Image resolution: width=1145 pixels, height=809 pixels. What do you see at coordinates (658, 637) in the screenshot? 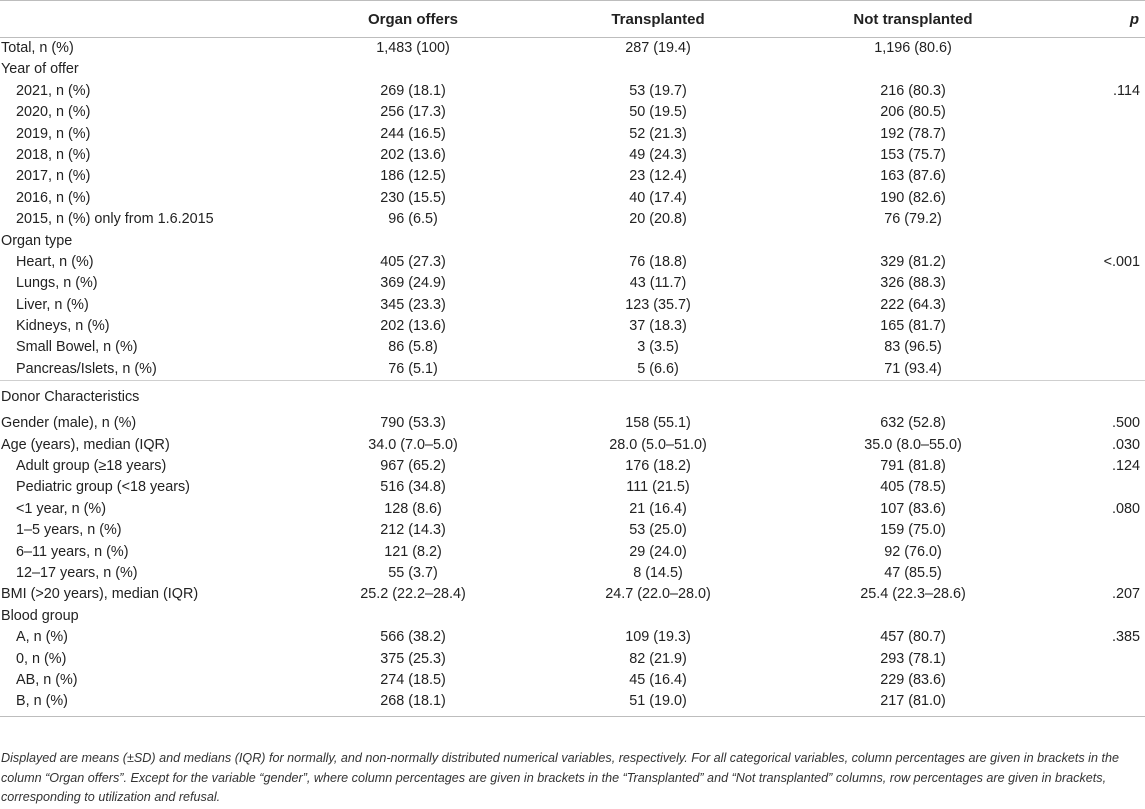
I see `cell-transplanted: 109 (19.3)` at bounding box center [658, 637].